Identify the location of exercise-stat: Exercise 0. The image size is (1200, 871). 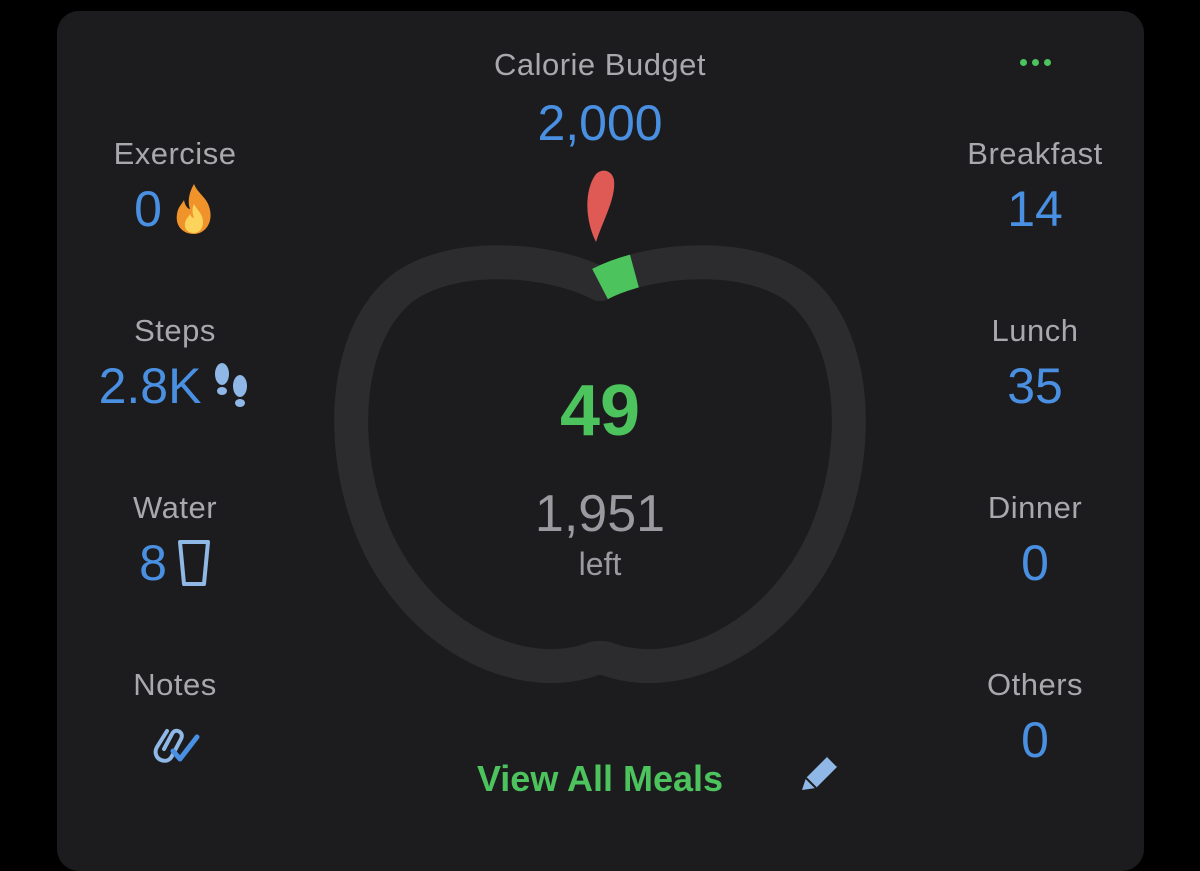
(175, 187).